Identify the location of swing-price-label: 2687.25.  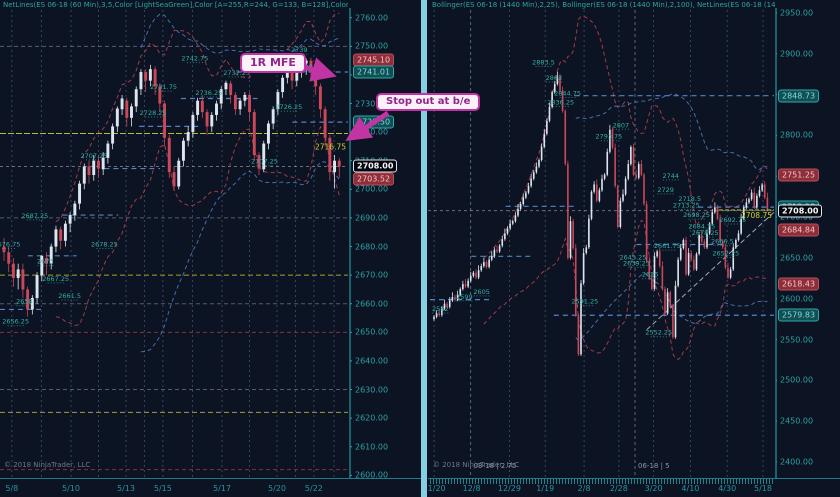
(34, 216).